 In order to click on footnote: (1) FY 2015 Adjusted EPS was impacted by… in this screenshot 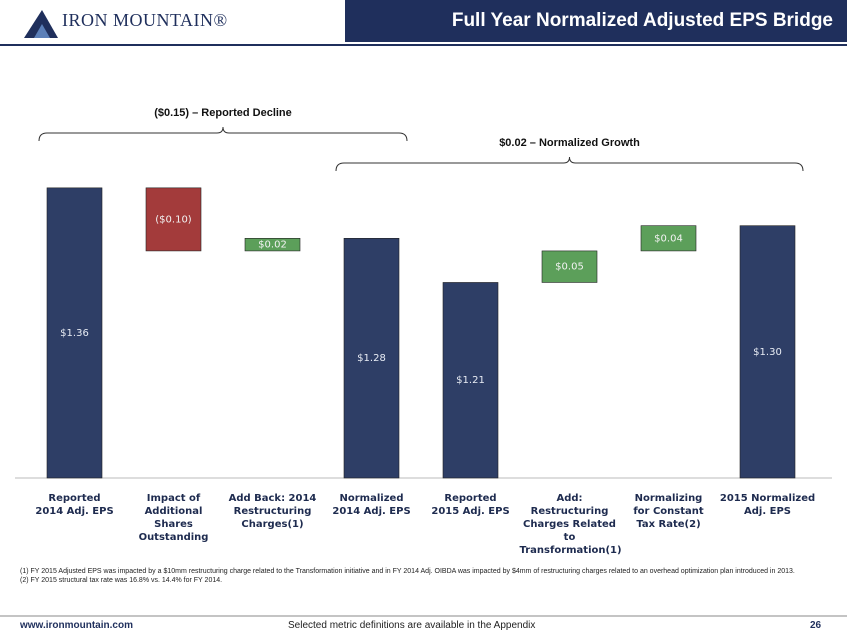, I will do `click(407, 571)`.